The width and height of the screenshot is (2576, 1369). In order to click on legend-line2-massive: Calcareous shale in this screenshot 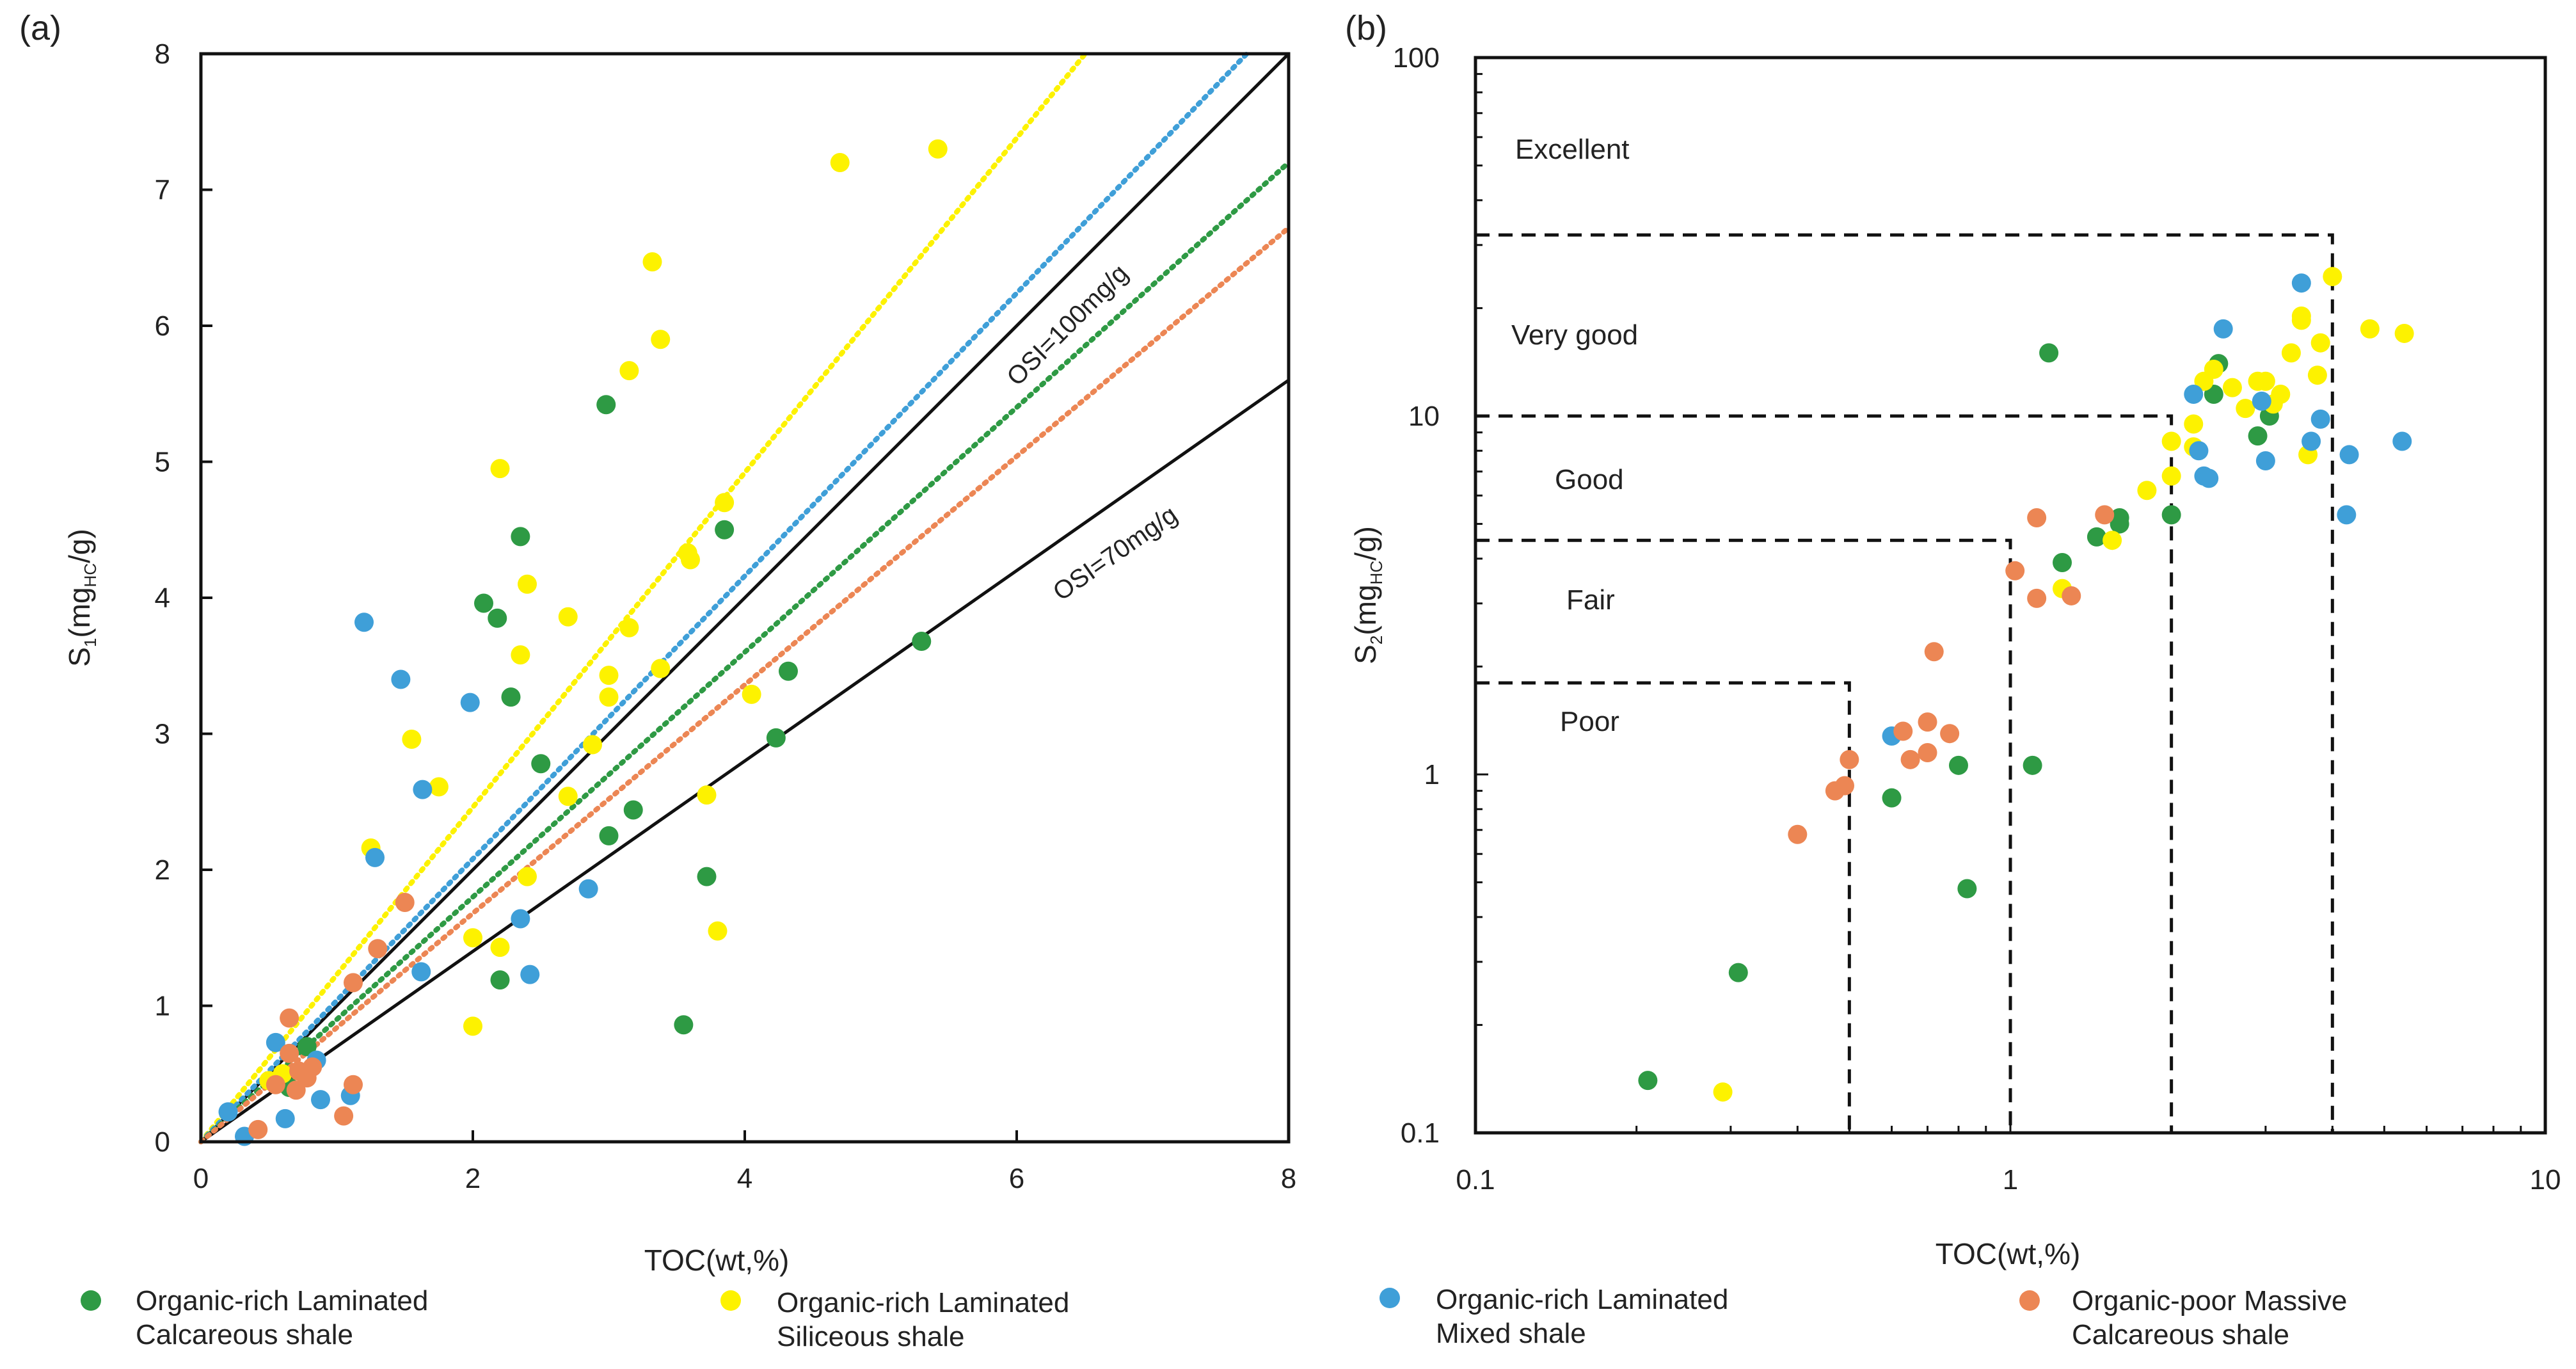, I will do `click(2180, 1334)`.